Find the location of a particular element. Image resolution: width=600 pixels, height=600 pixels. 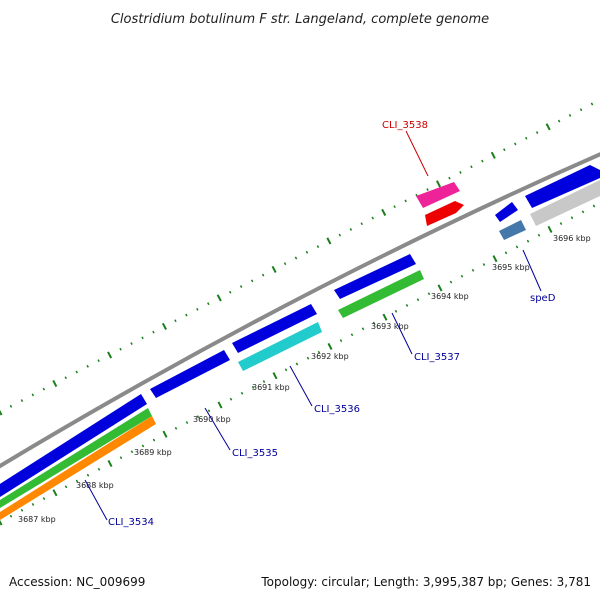

ruler-label: 3688 kbp is located at coordinates (95, 485).